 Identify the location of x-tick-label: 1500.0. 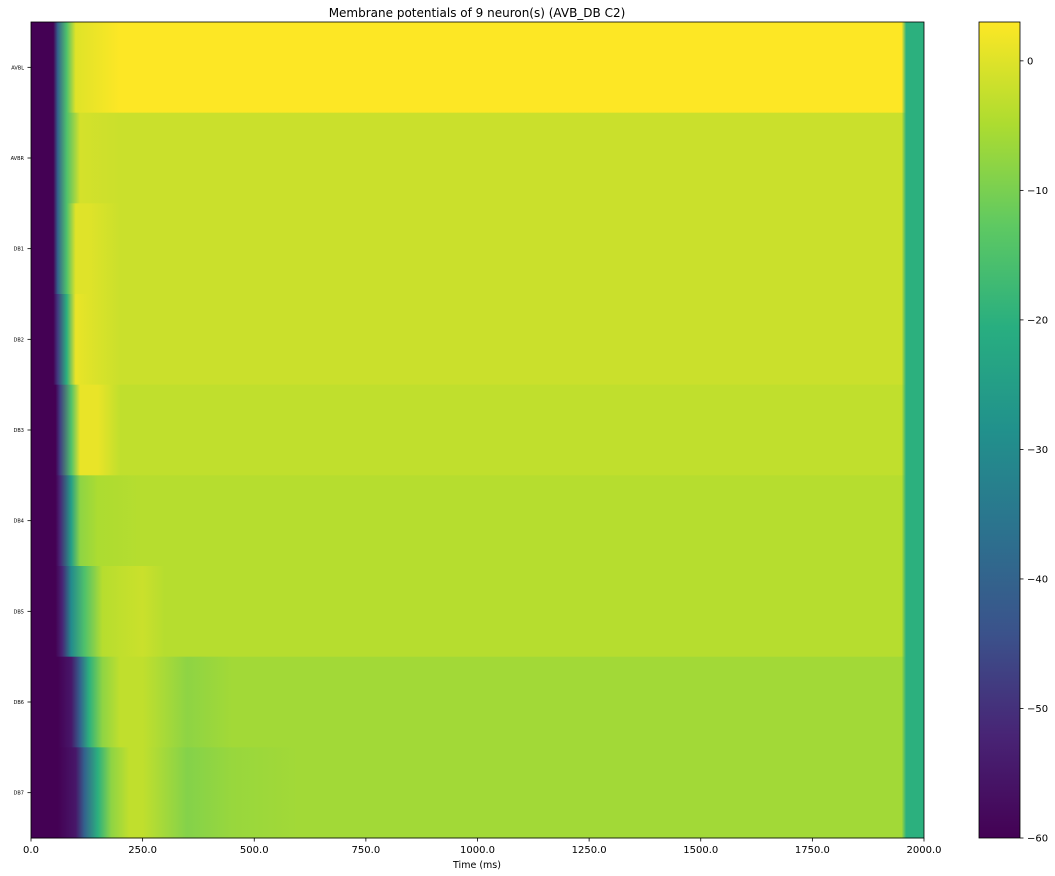
(700, 850).